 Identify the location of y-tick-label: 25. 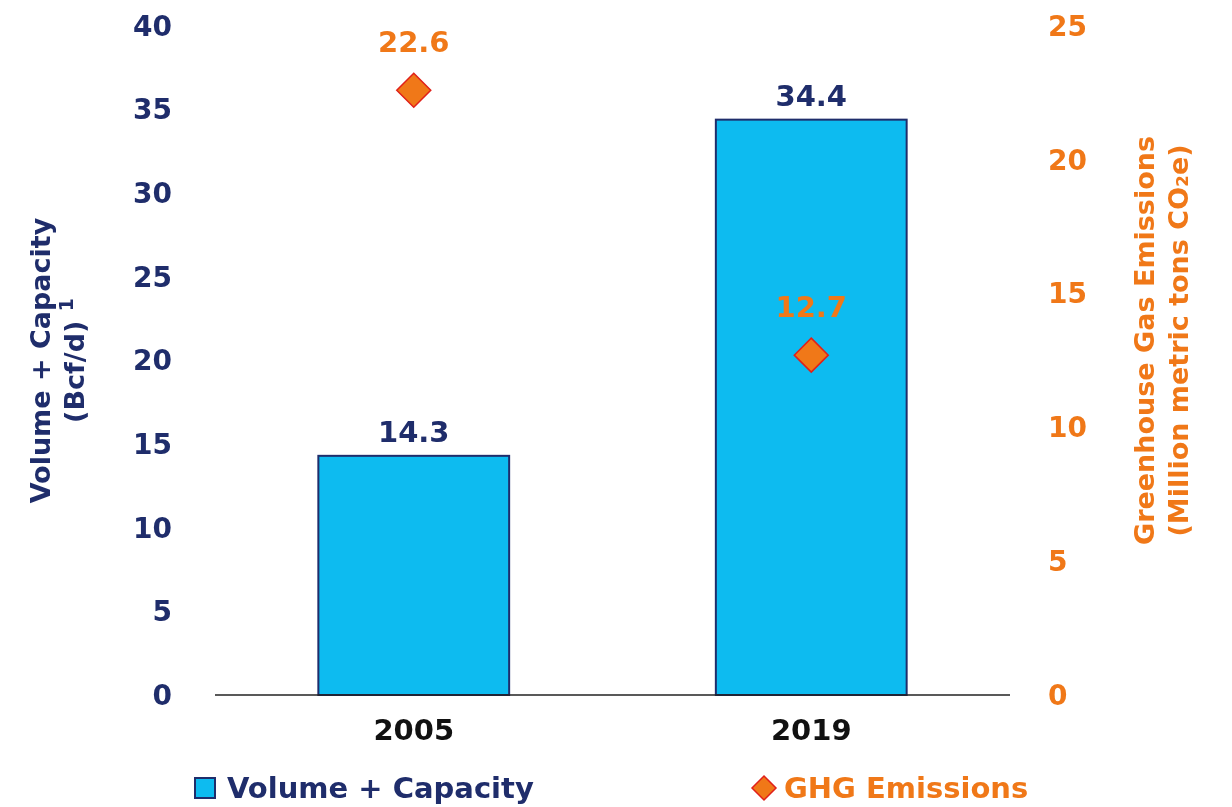
(152, 277).